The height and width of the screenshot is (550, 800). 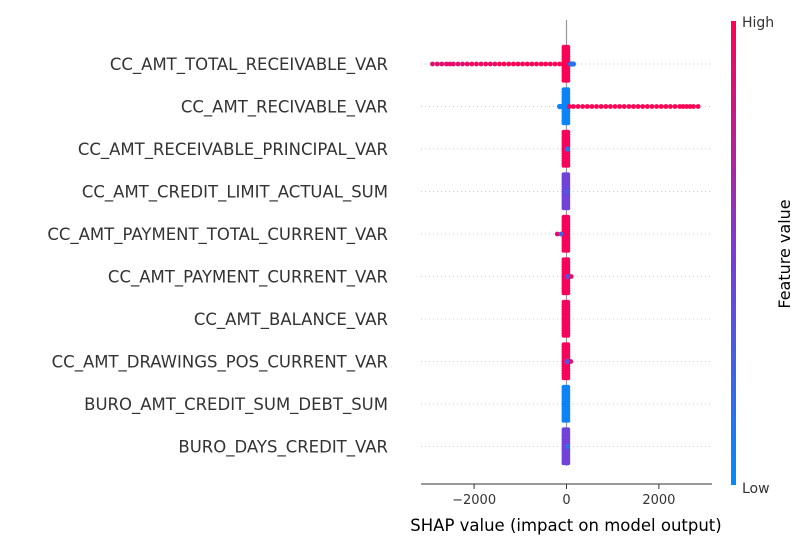 I want to click on x-ticks: −2000 0 2000, so click(x=563, y=496).